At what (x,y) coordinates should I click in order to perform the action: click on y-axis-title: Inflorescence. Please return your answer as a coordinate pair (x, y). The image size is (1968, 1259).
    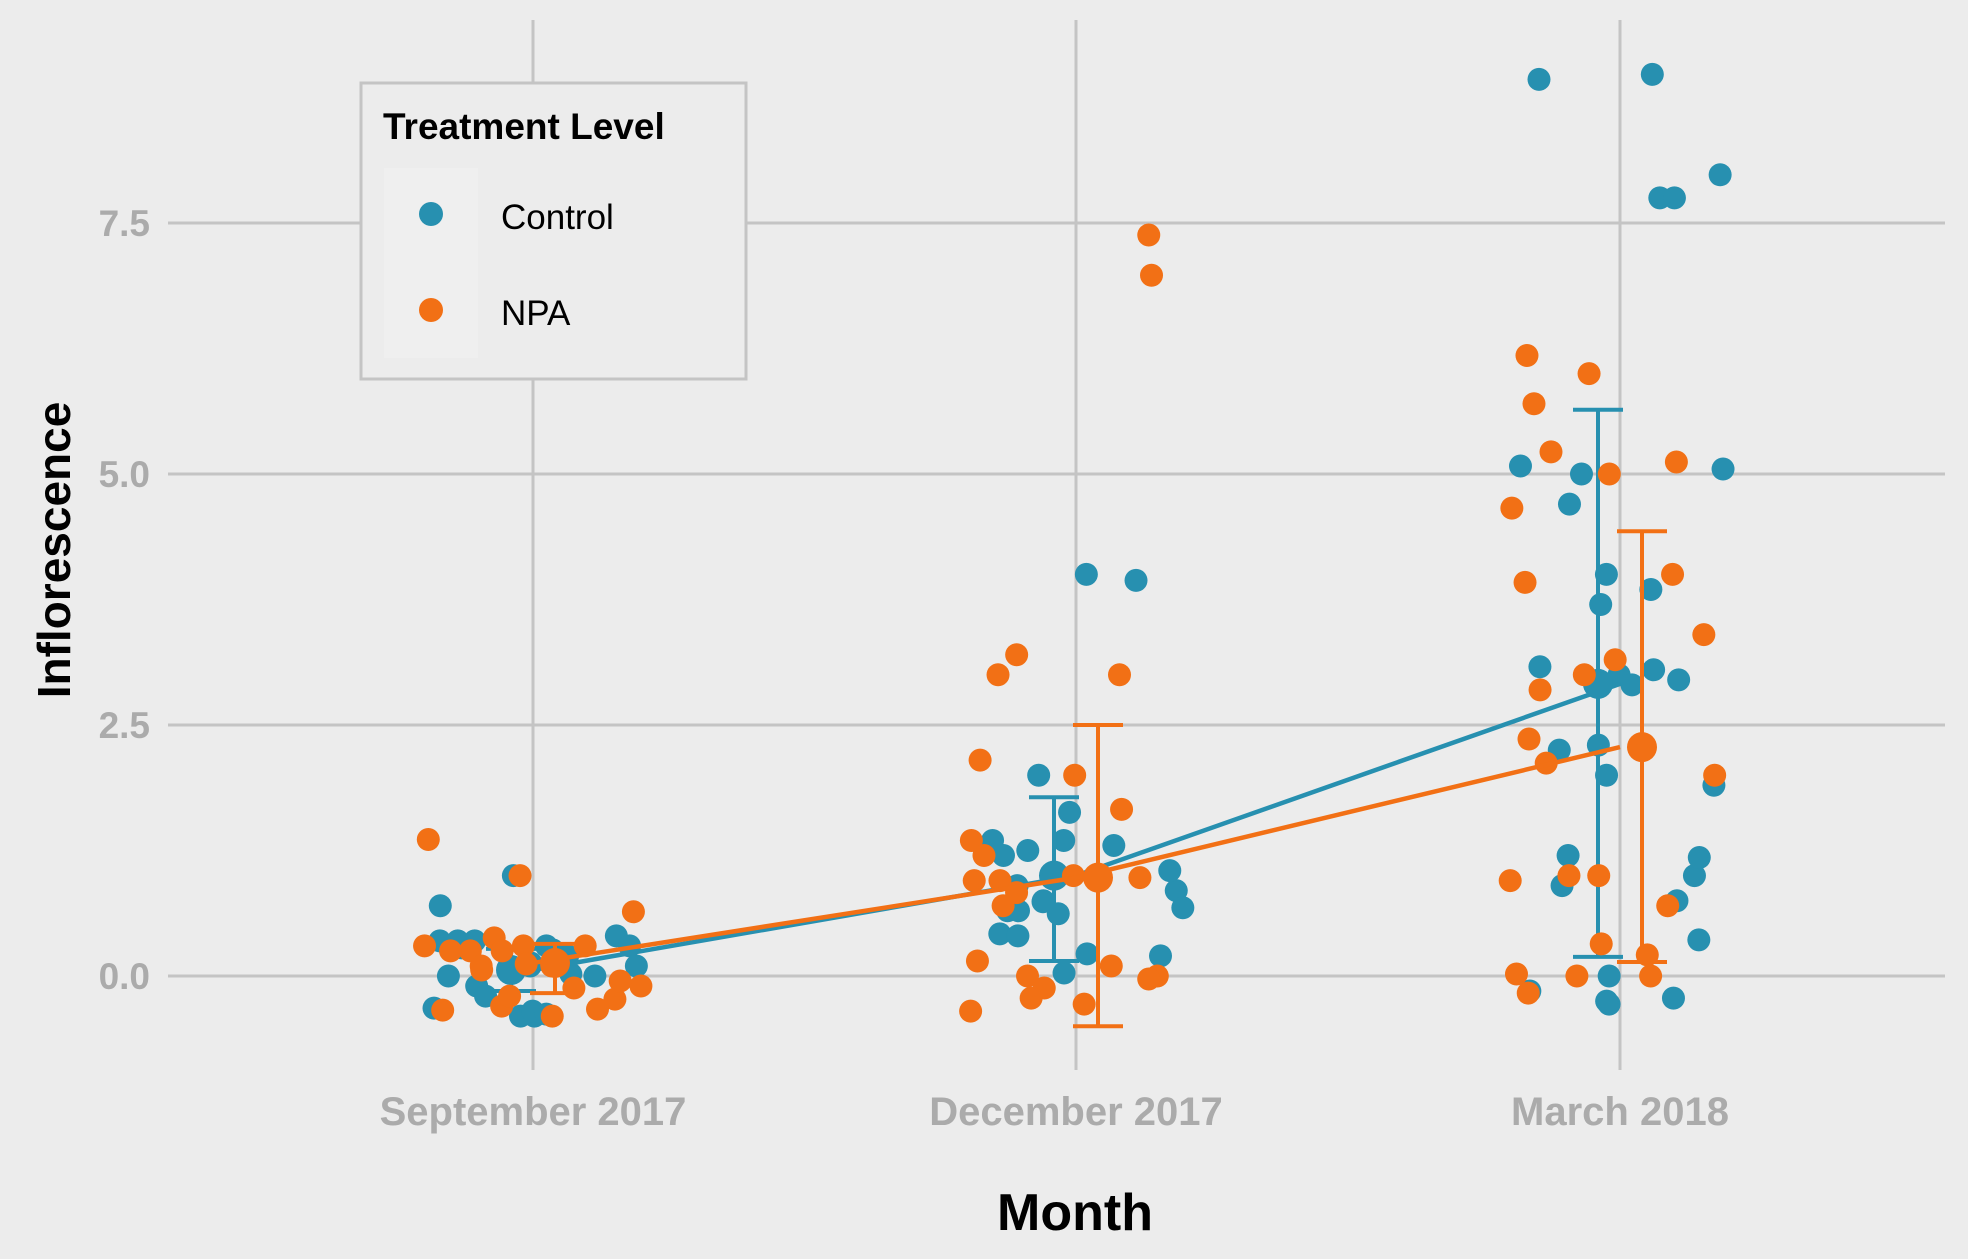
    Looking at the image, I should click on (54, 550).